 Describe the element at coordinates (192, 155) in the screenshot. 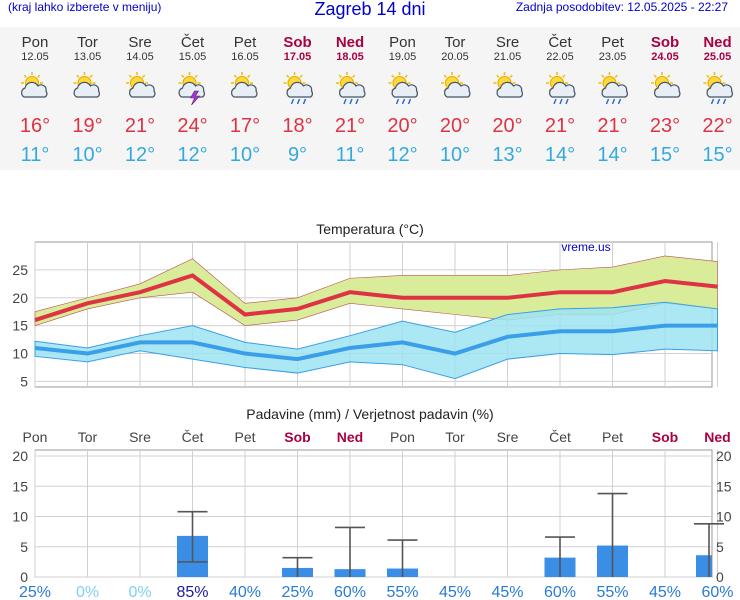

I see `min-temp: 12°` at that location.